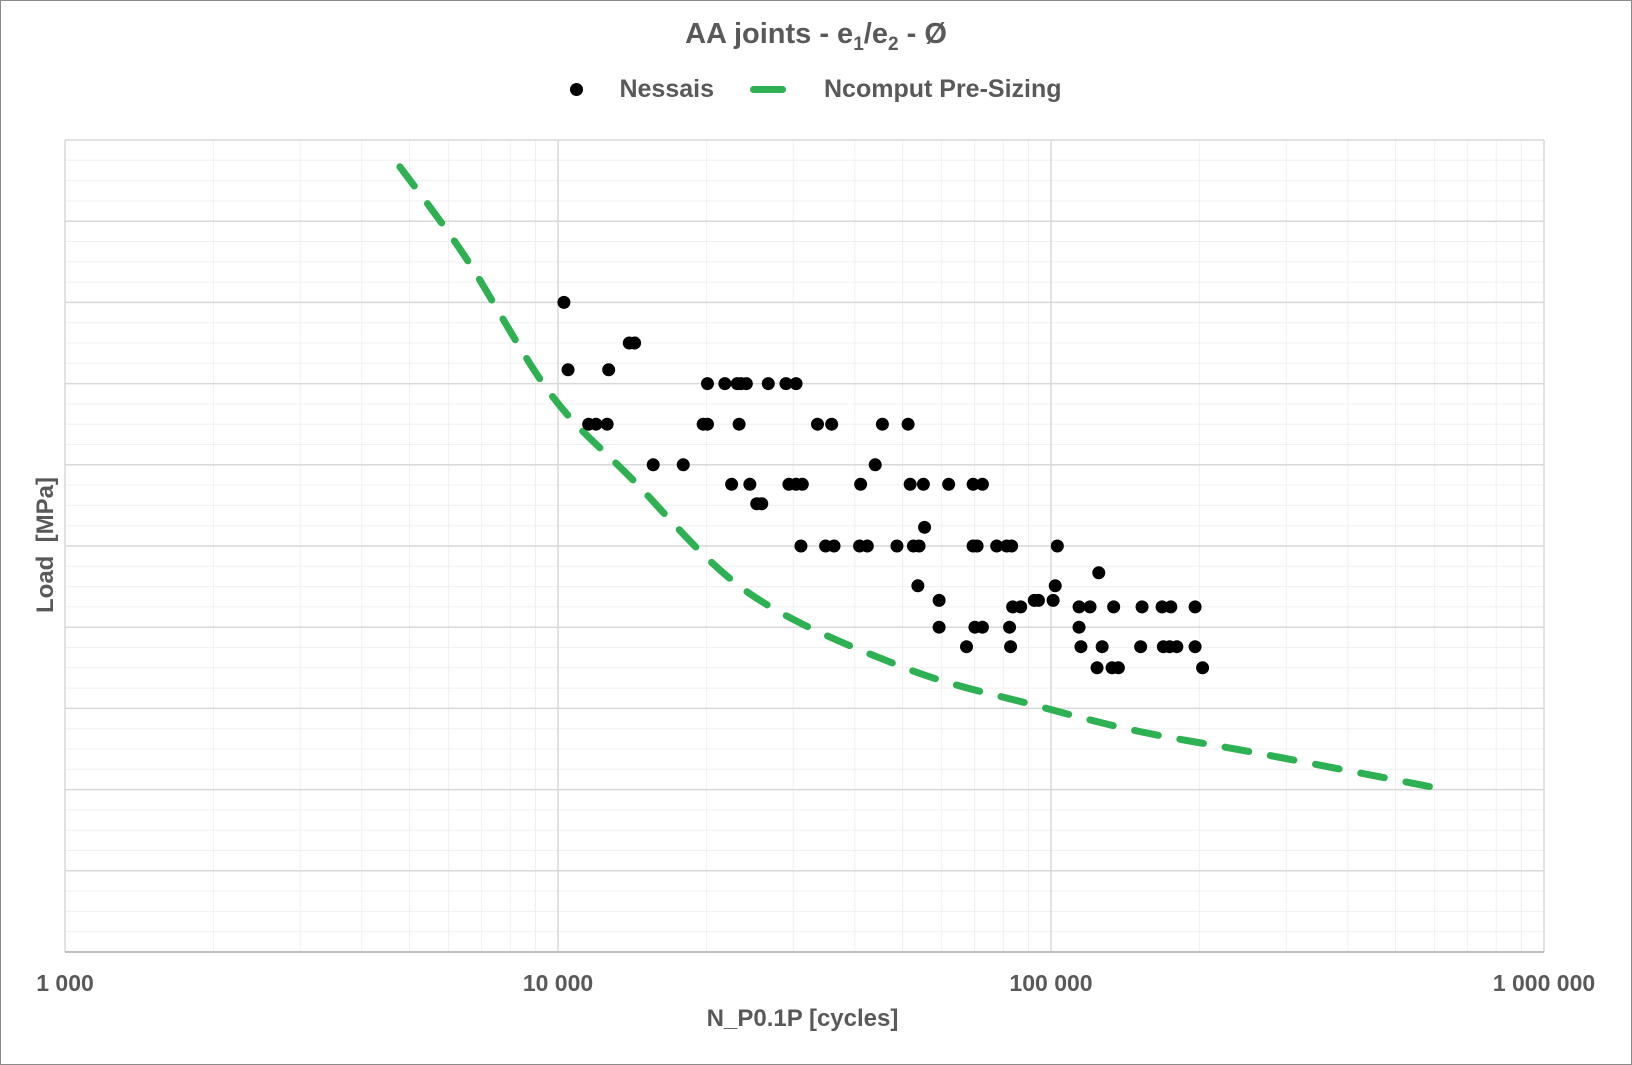 The image size is (1632, 1065). I want to click on legend-label: Ncomput Pre-Sizing, so click(943, 89).